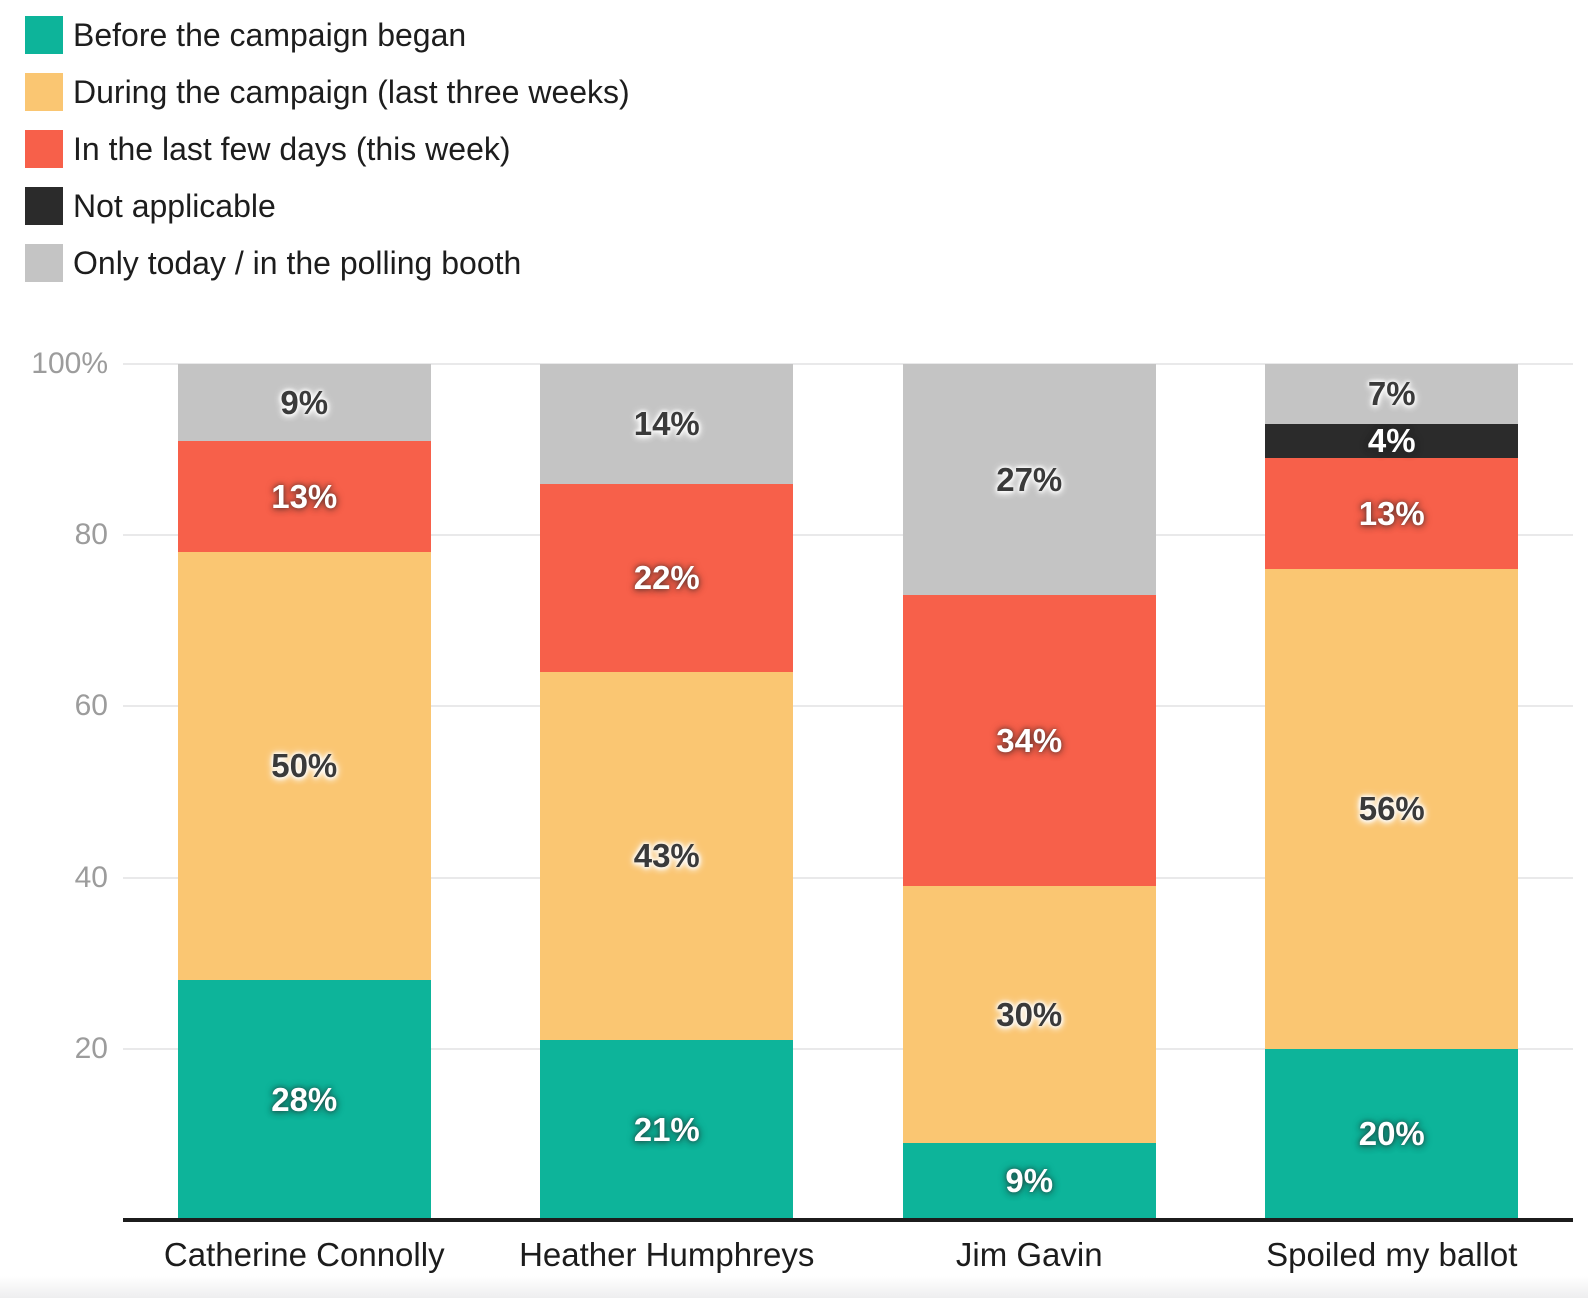 Image resolution: width=1588 pixels, height=1298 pixels. I want to click on bar-segment: 28%, so click(304, 1100).